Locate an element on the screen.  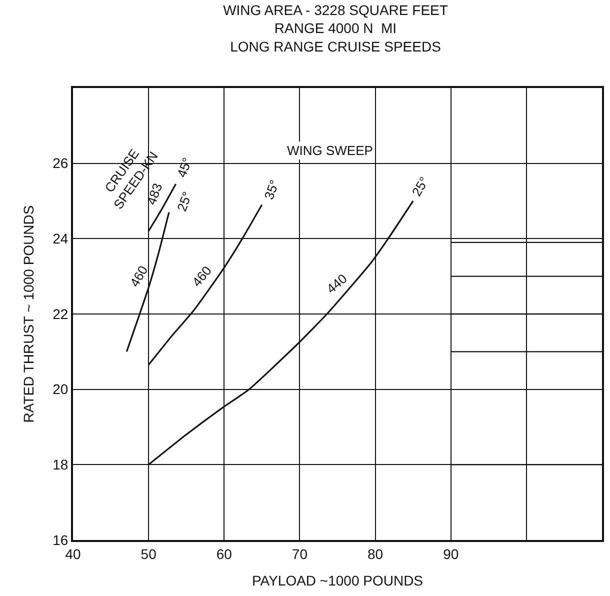
y-tick-label: 16 is located at coordinates (60, 540).